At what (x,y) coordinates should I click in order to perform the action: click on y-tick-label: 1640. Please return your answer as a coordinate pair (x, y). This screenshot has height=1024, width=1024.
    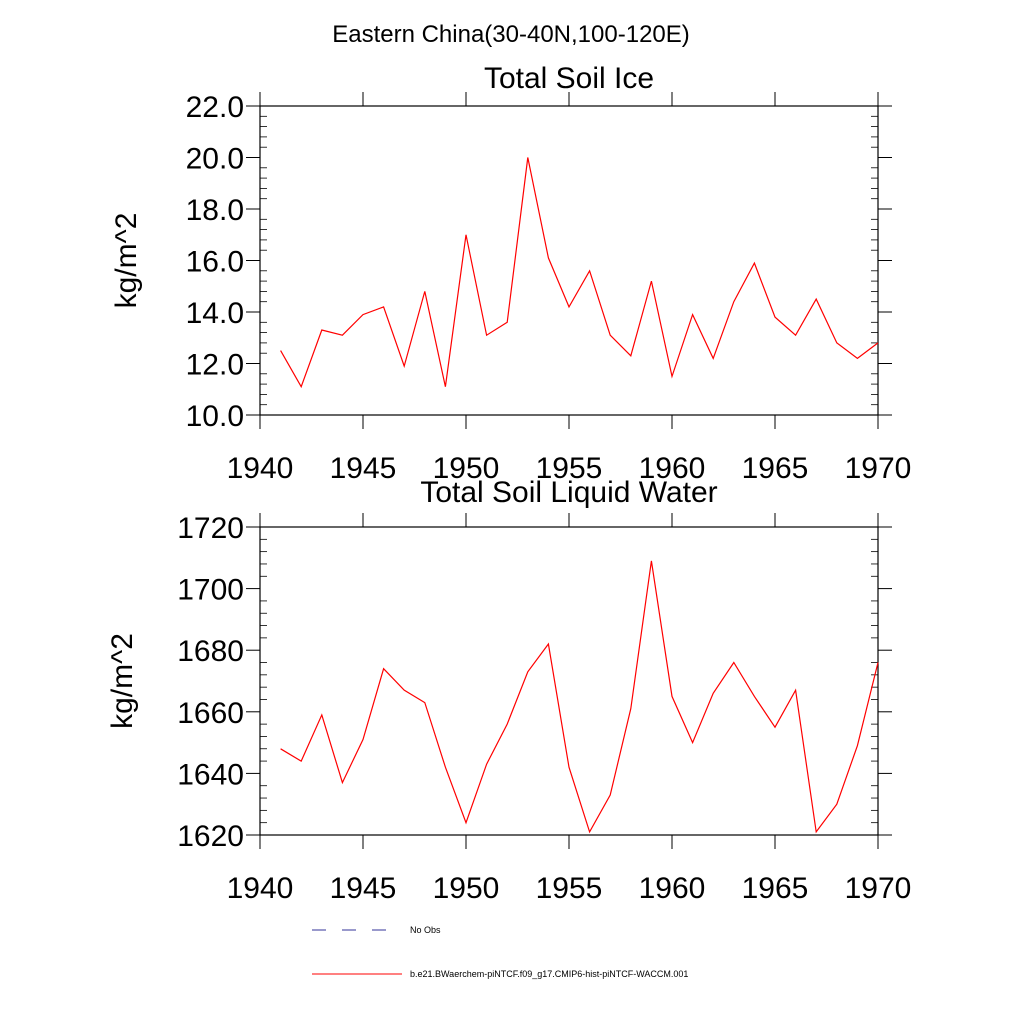
    Looking at the image, I should click on (210, 774).